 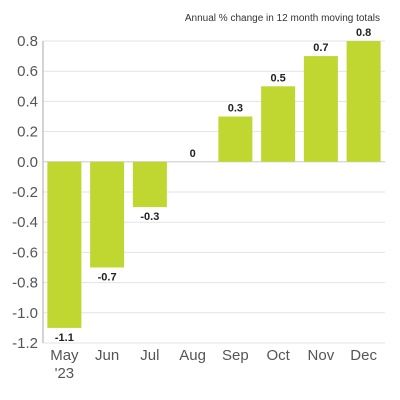 What do you see at coordinates (25, 313) in the screenshot?
I see `y-tick-label: -1.0` at bounding box center [25, 313].